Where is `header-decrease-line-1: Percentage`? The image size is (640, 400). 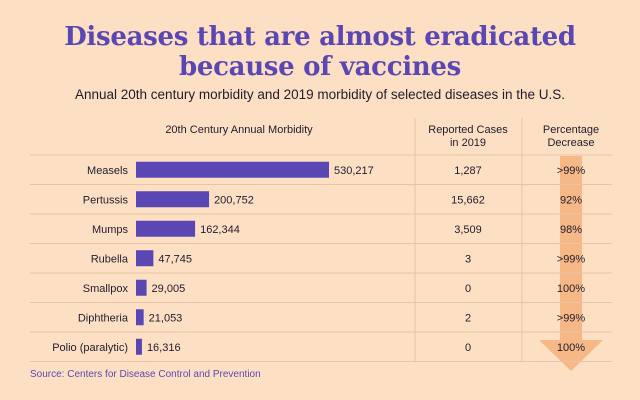
header-decrease-line-1: Percentage is located at coordinates (571, 130).